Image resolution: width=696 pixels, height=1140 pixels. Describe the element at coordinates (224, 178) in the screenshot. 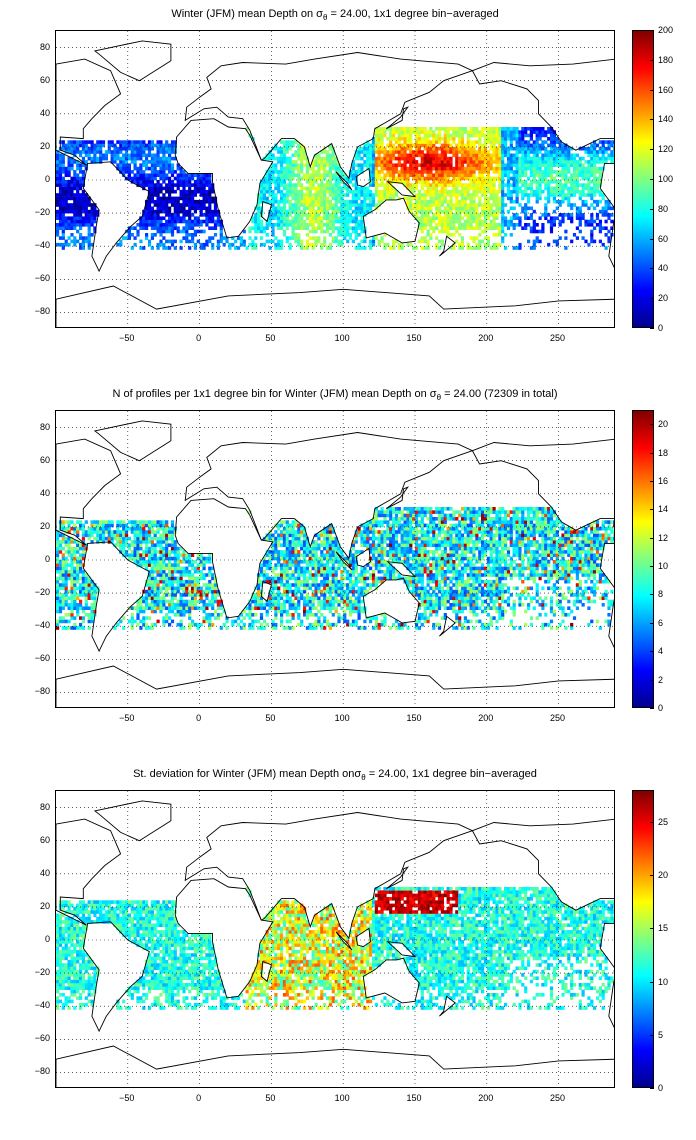

I see `coastline` at that location.